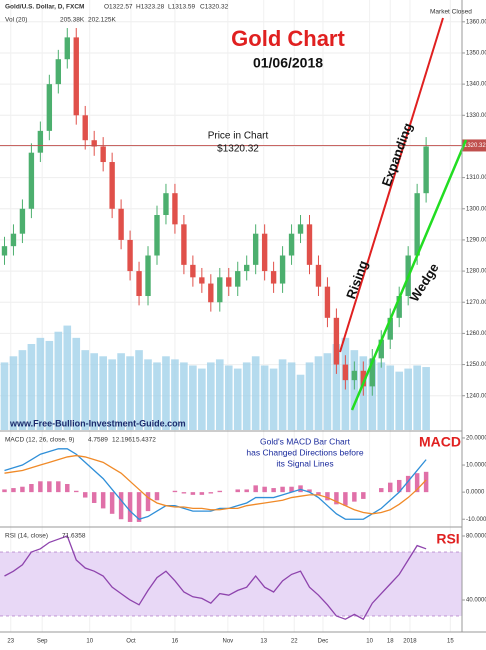 Image resolution: width=486 pixels, height=650 pixels. What do you see at coordinates (102, 20) in the screenshot?
I see `volume-reading: 202.125K` at bounding box center [102, 20].